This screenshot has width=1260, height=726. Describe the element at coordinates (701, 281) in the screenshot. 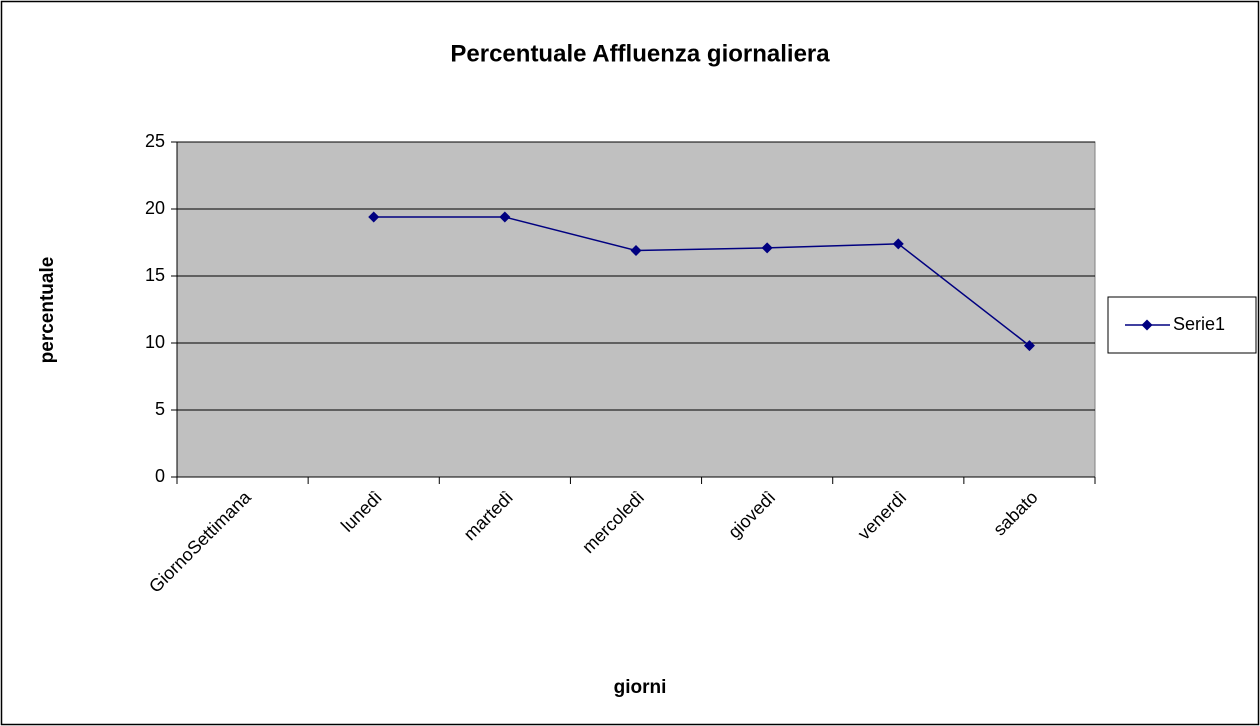

I see `series-line` at that location.